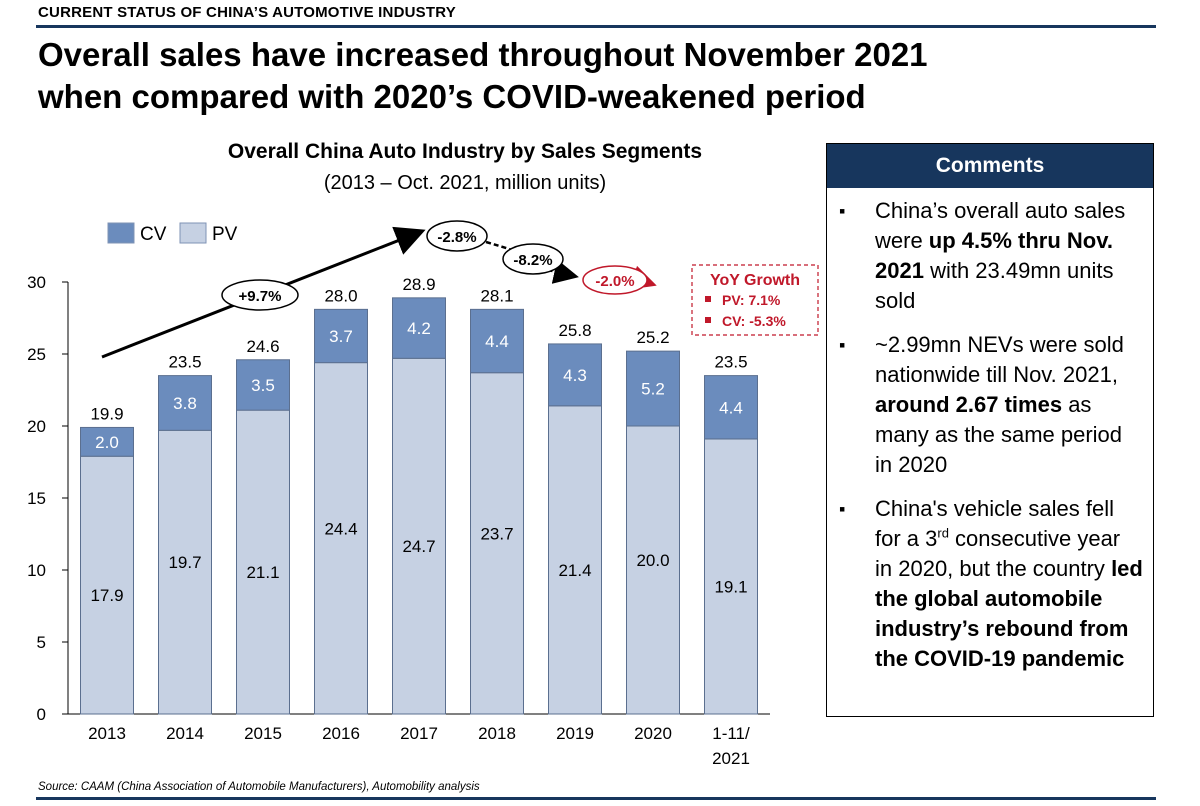 The height and width of the screenshot is (806, 1200). What do you see at coordinates (263, 733) in the screenshot?
I see `x-tick-label: 2015` at bounding box center [263, 733].